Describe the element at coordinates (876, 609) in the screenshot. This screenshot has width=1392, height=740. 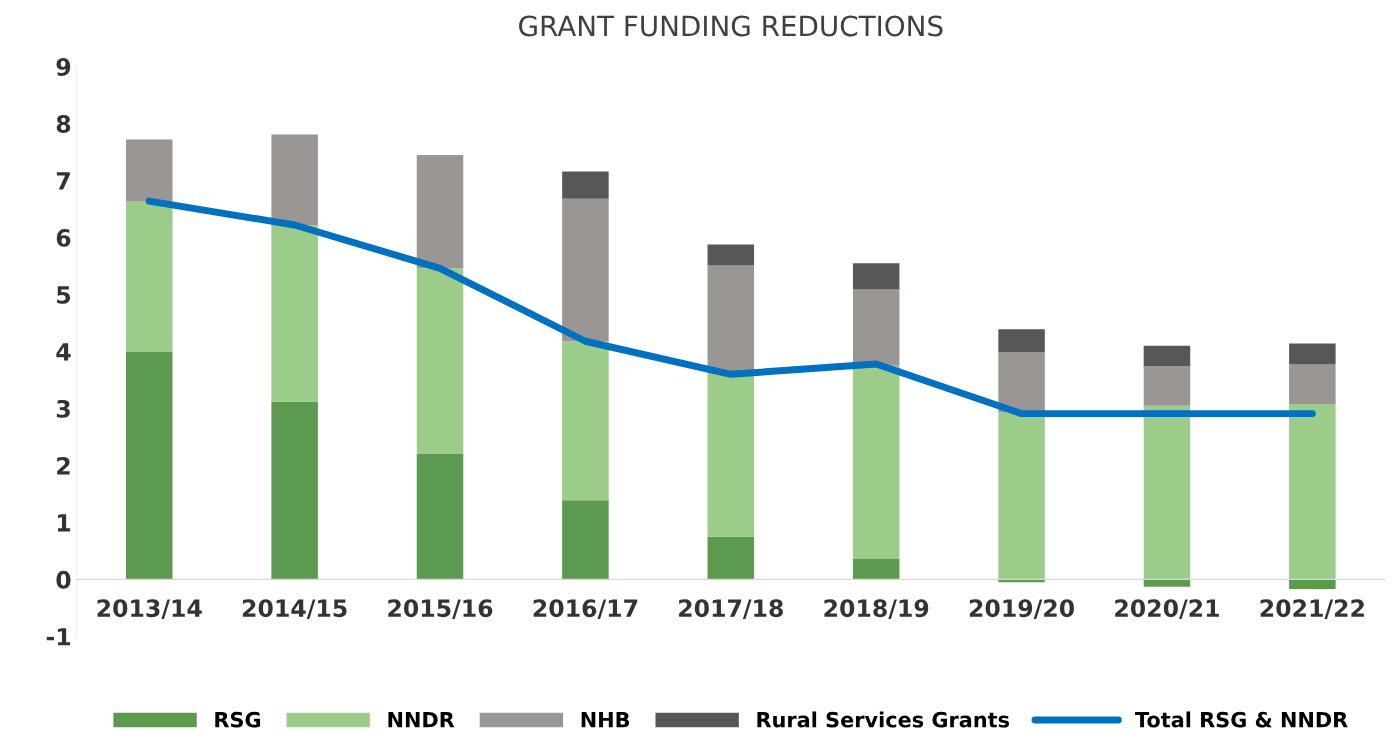
I see `x-tick-label: 2018/19` at that location.